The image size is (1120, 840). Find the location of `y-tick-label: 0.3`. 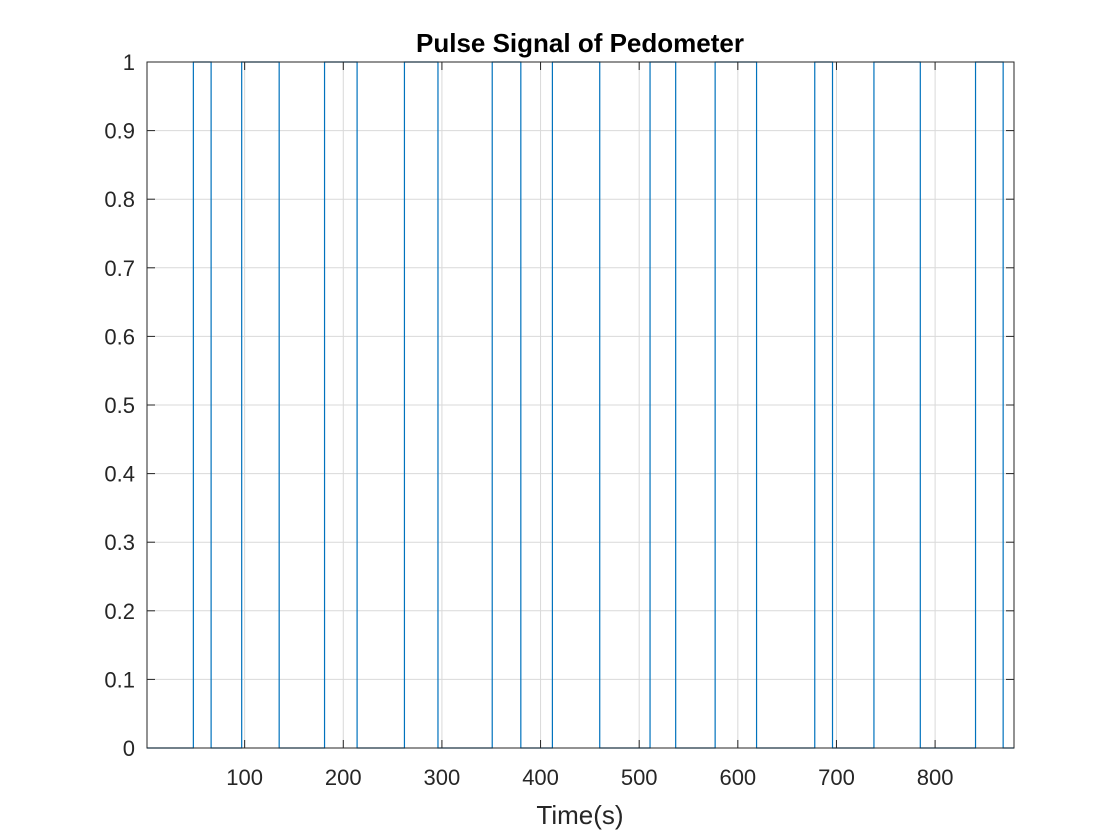

y-tick-label: 0.3 is located at coordinates (119, 542).